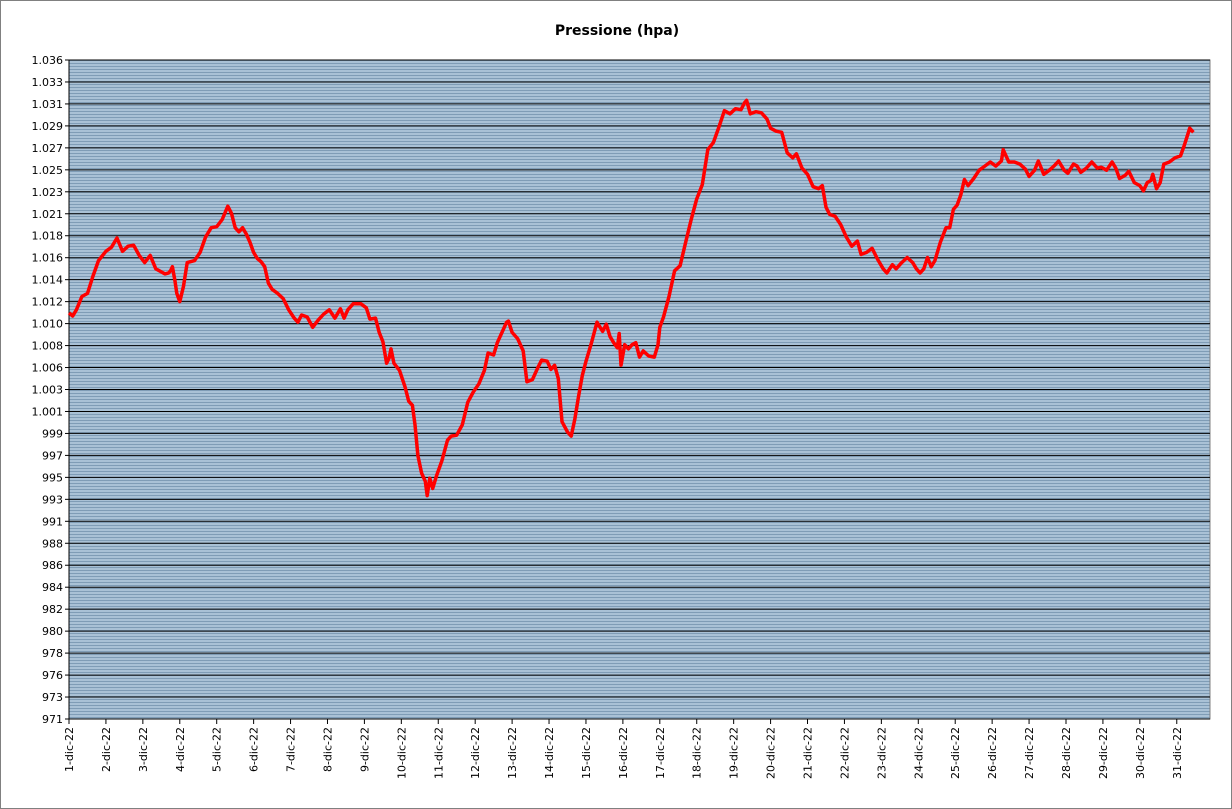 Image resolution: width=1232 pixels, height=809 pixels. Describe the element at coordinates (52, 653) in the screenshot. I see `y-tick-label: 978` at that location.